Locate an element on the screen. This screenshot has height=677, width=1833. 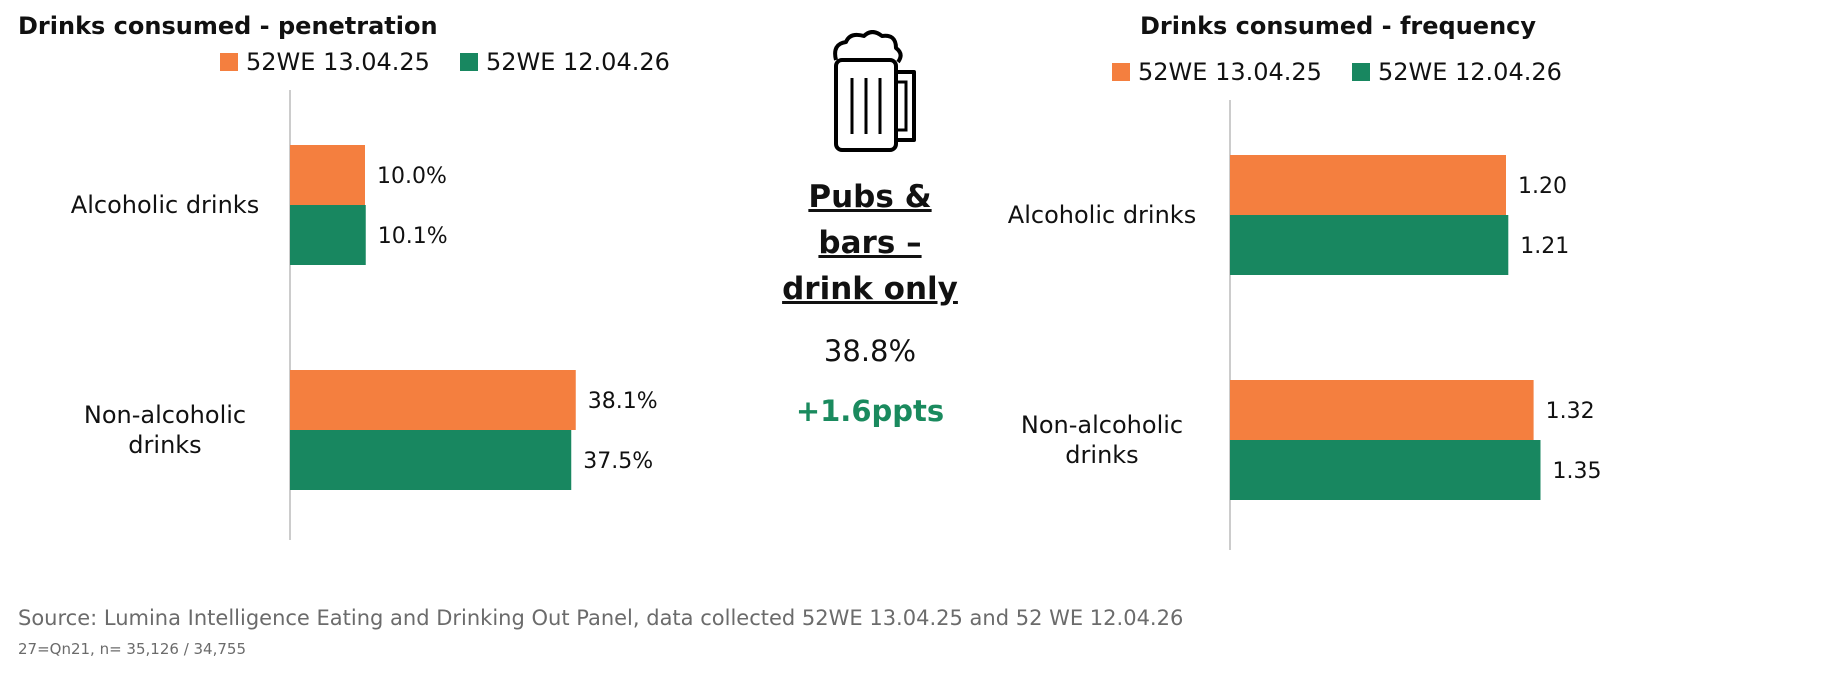
data-label: 10.0% is located at coordinates (412, 176).